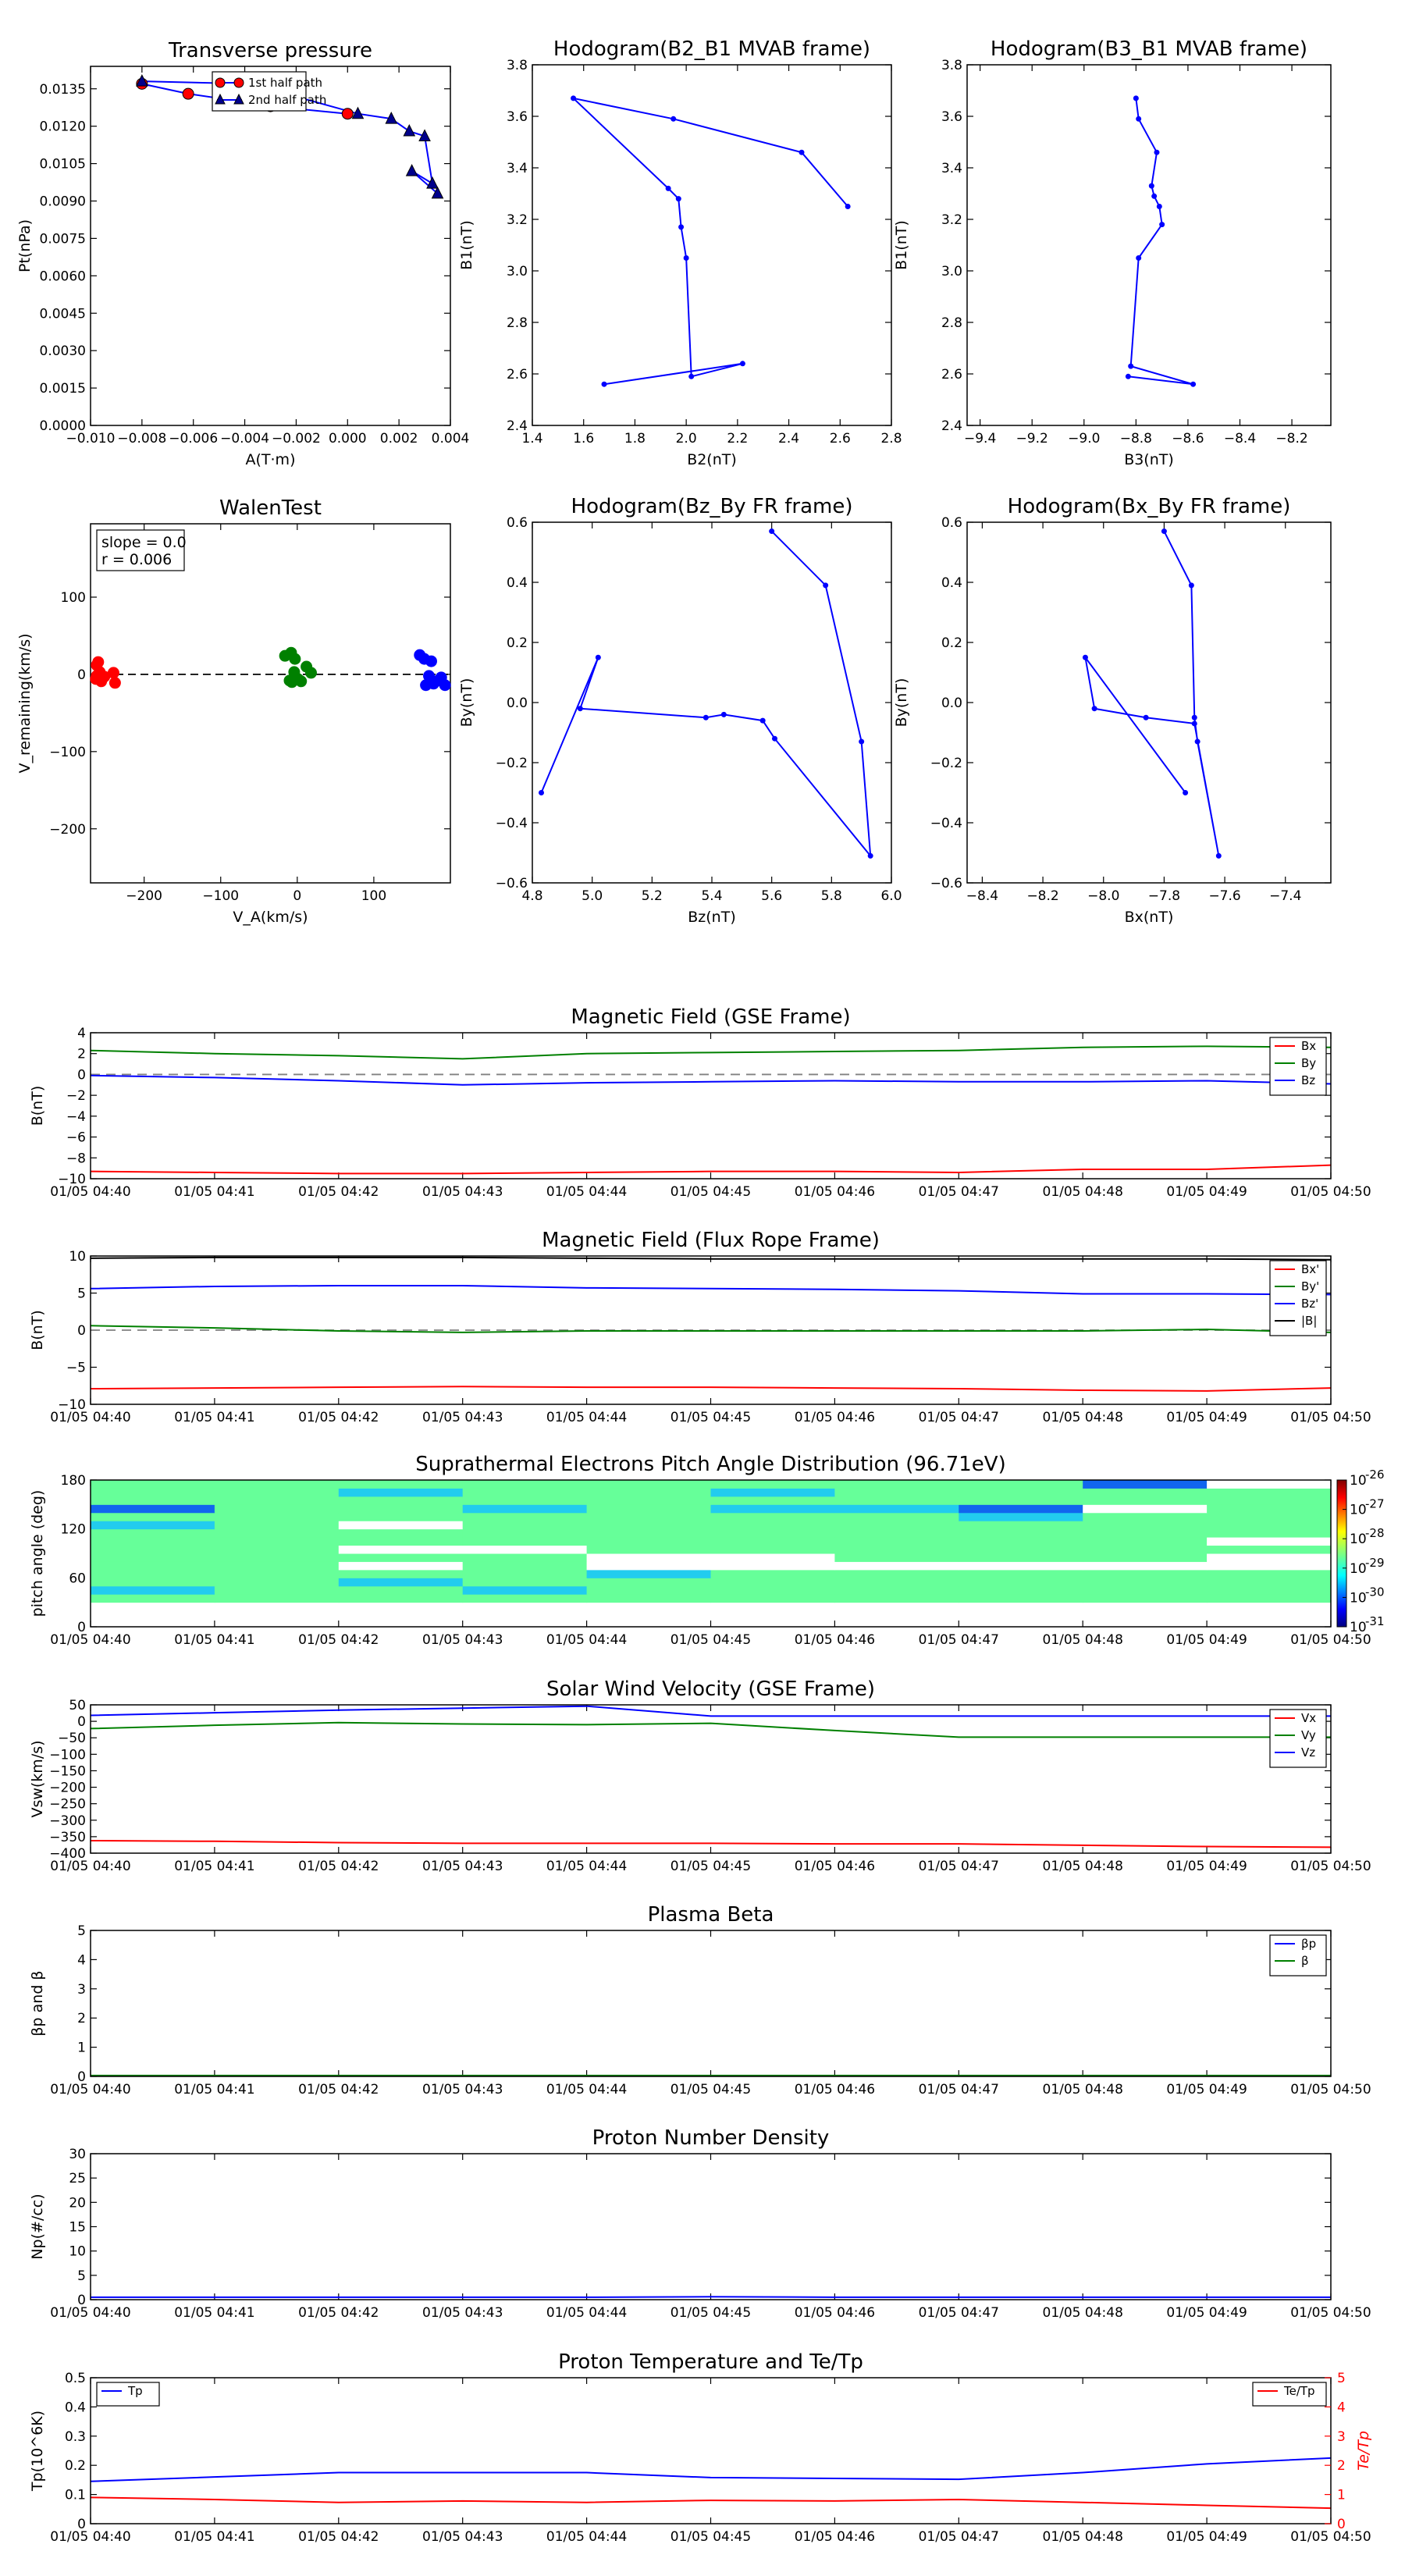 Image resolution: width=1405 pixels, height=2576 pixels. I want to click on x-tick-label: 5.6, so click(772, 896).